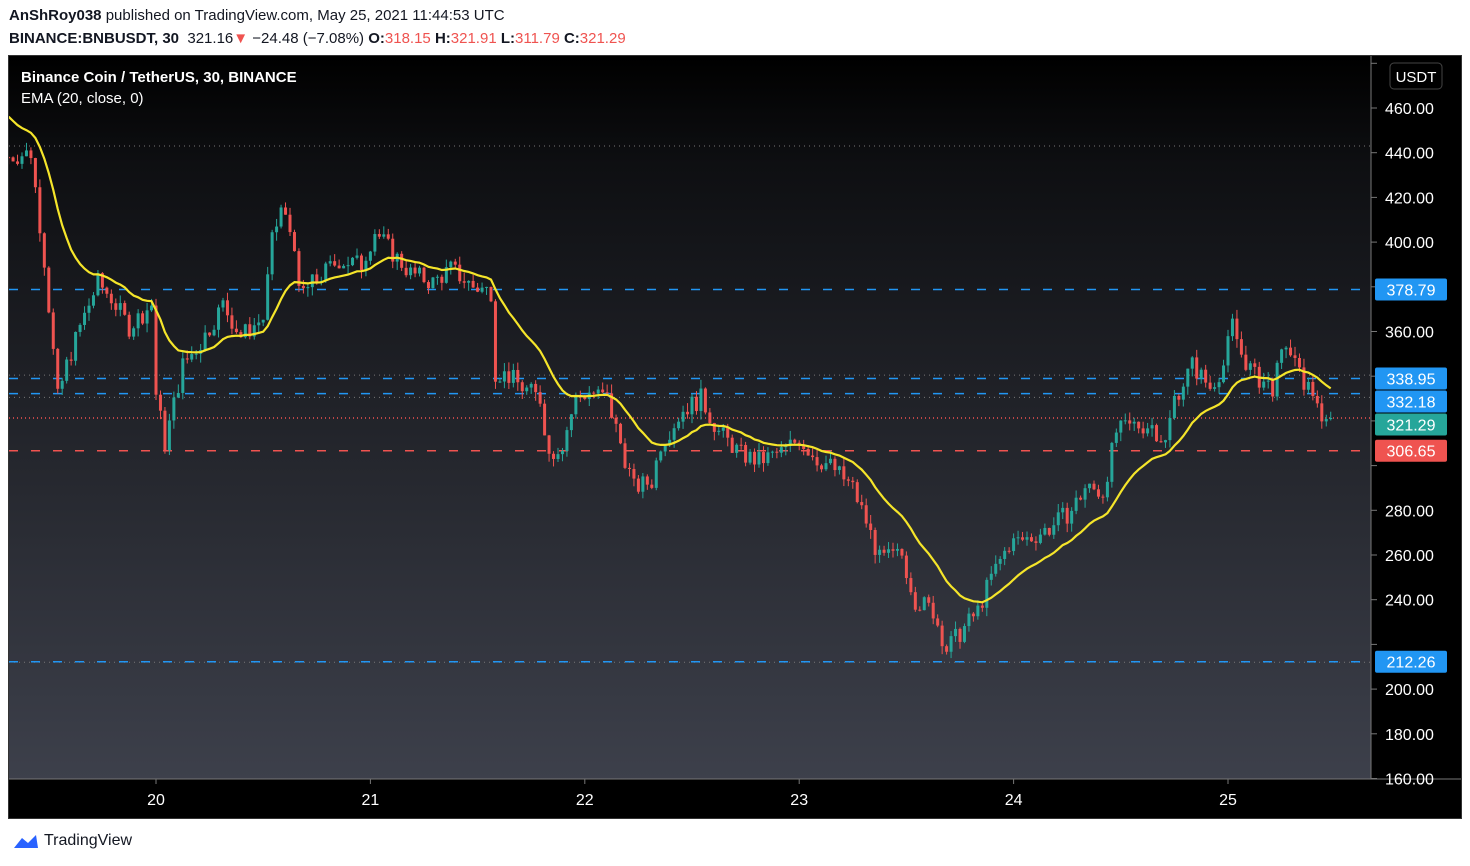 Image resolution: width=1470 pixels, height=866 pixels. I want to click on price-tick-label: 160.00, so click(1409, 780).